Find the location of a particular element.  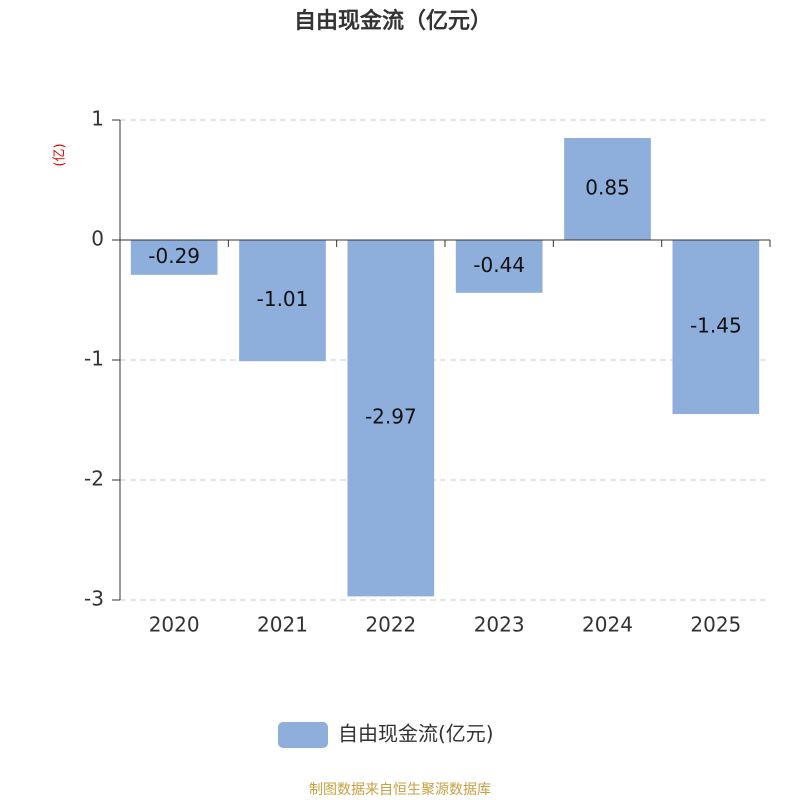

x-tick-label: 2025 is located at coordinates (715, 625).